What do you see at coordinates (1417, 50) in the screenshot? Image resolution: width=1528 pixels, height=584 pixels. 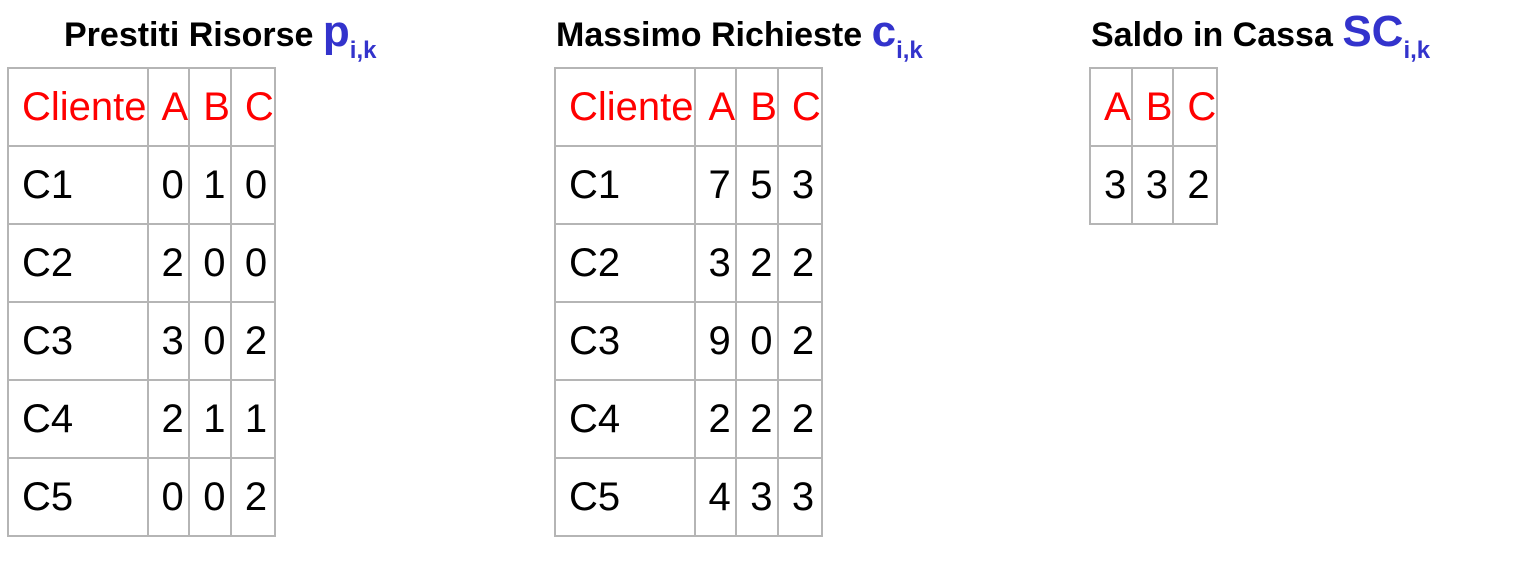 I see `cash-balance-subscript: i,k` at bounding box center [1417, 50].